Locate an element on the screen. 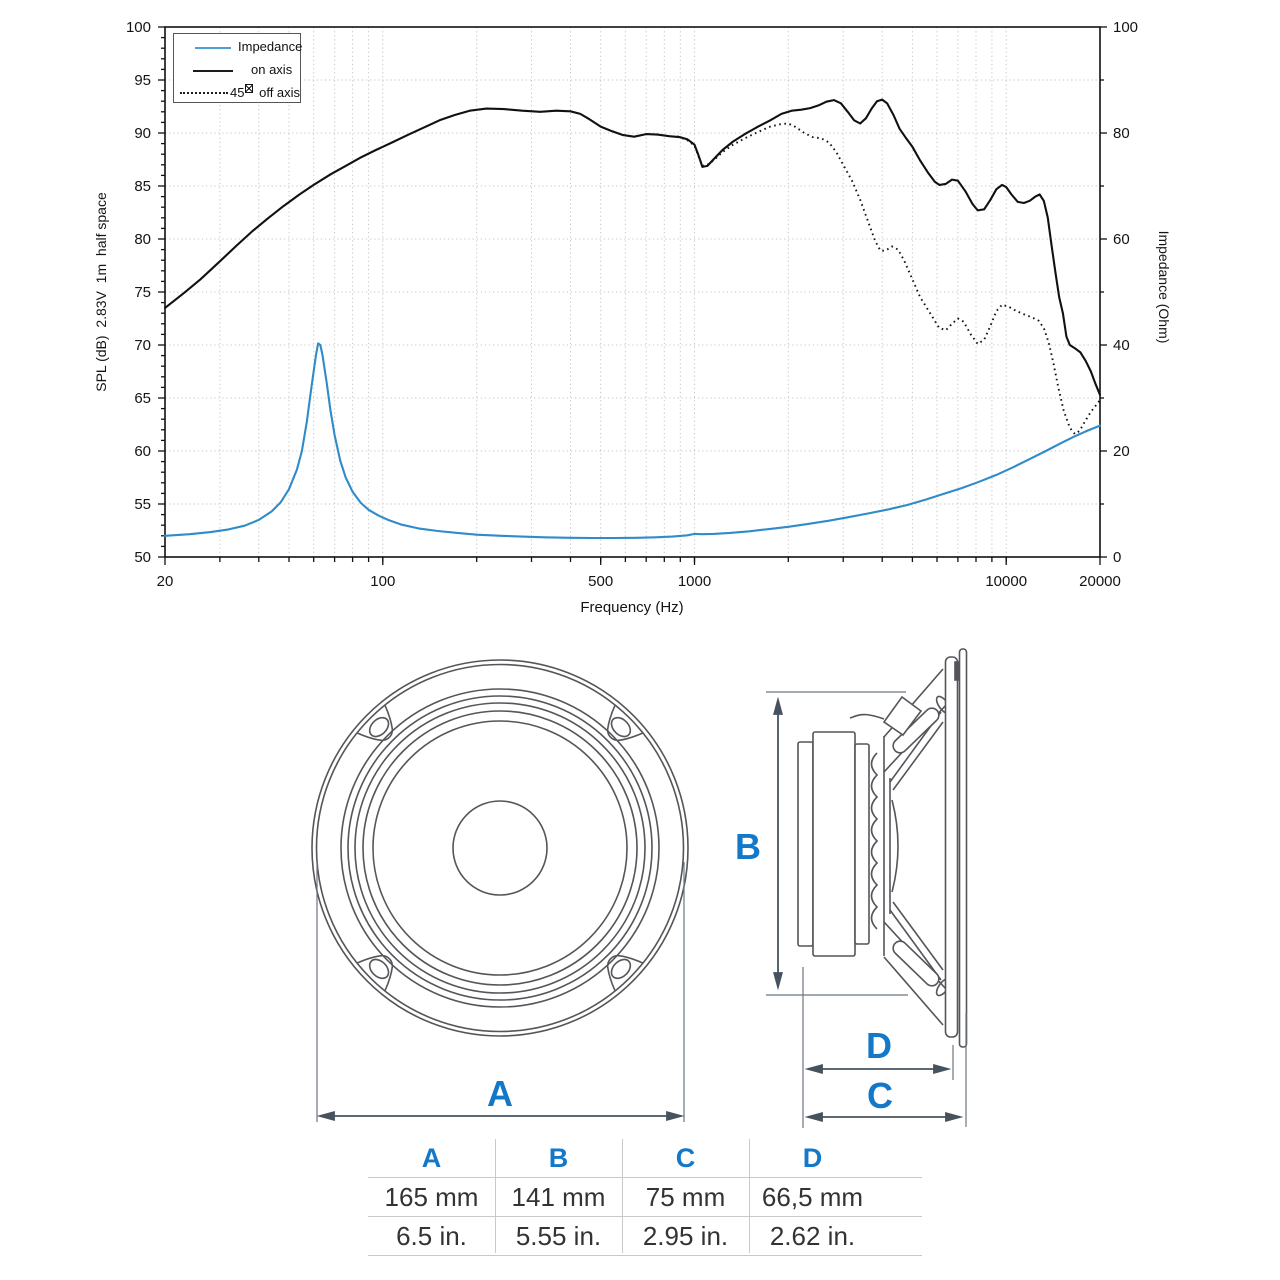 The image size is (1280, 1280). speaker-side-view is located at coordinates (882, 848).